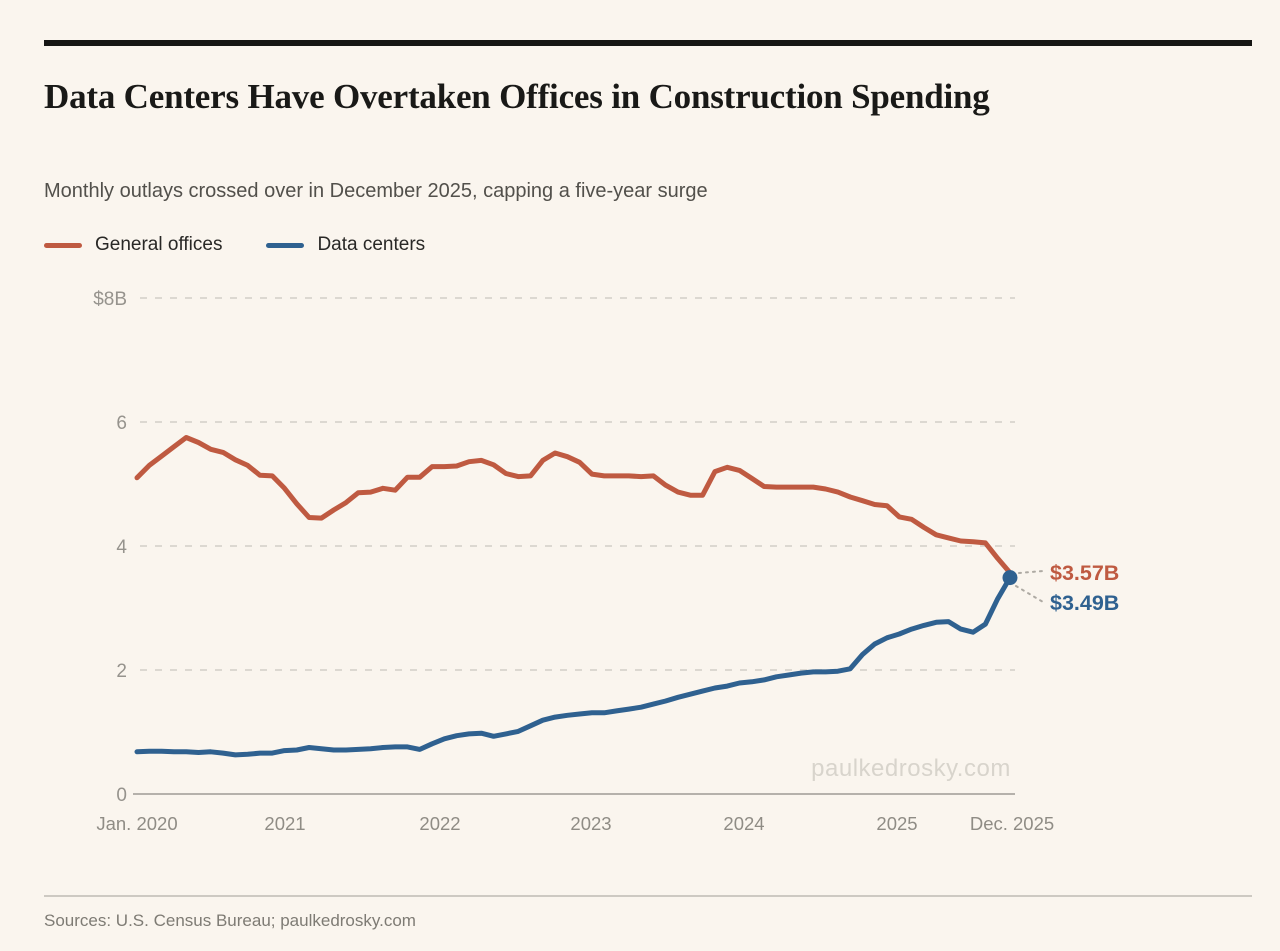 This screenshot has height=951, width=1280. Describe the element at coordinates (110, 299) in the screenshot. I see `y-axis-label-8: $8B` at that location.